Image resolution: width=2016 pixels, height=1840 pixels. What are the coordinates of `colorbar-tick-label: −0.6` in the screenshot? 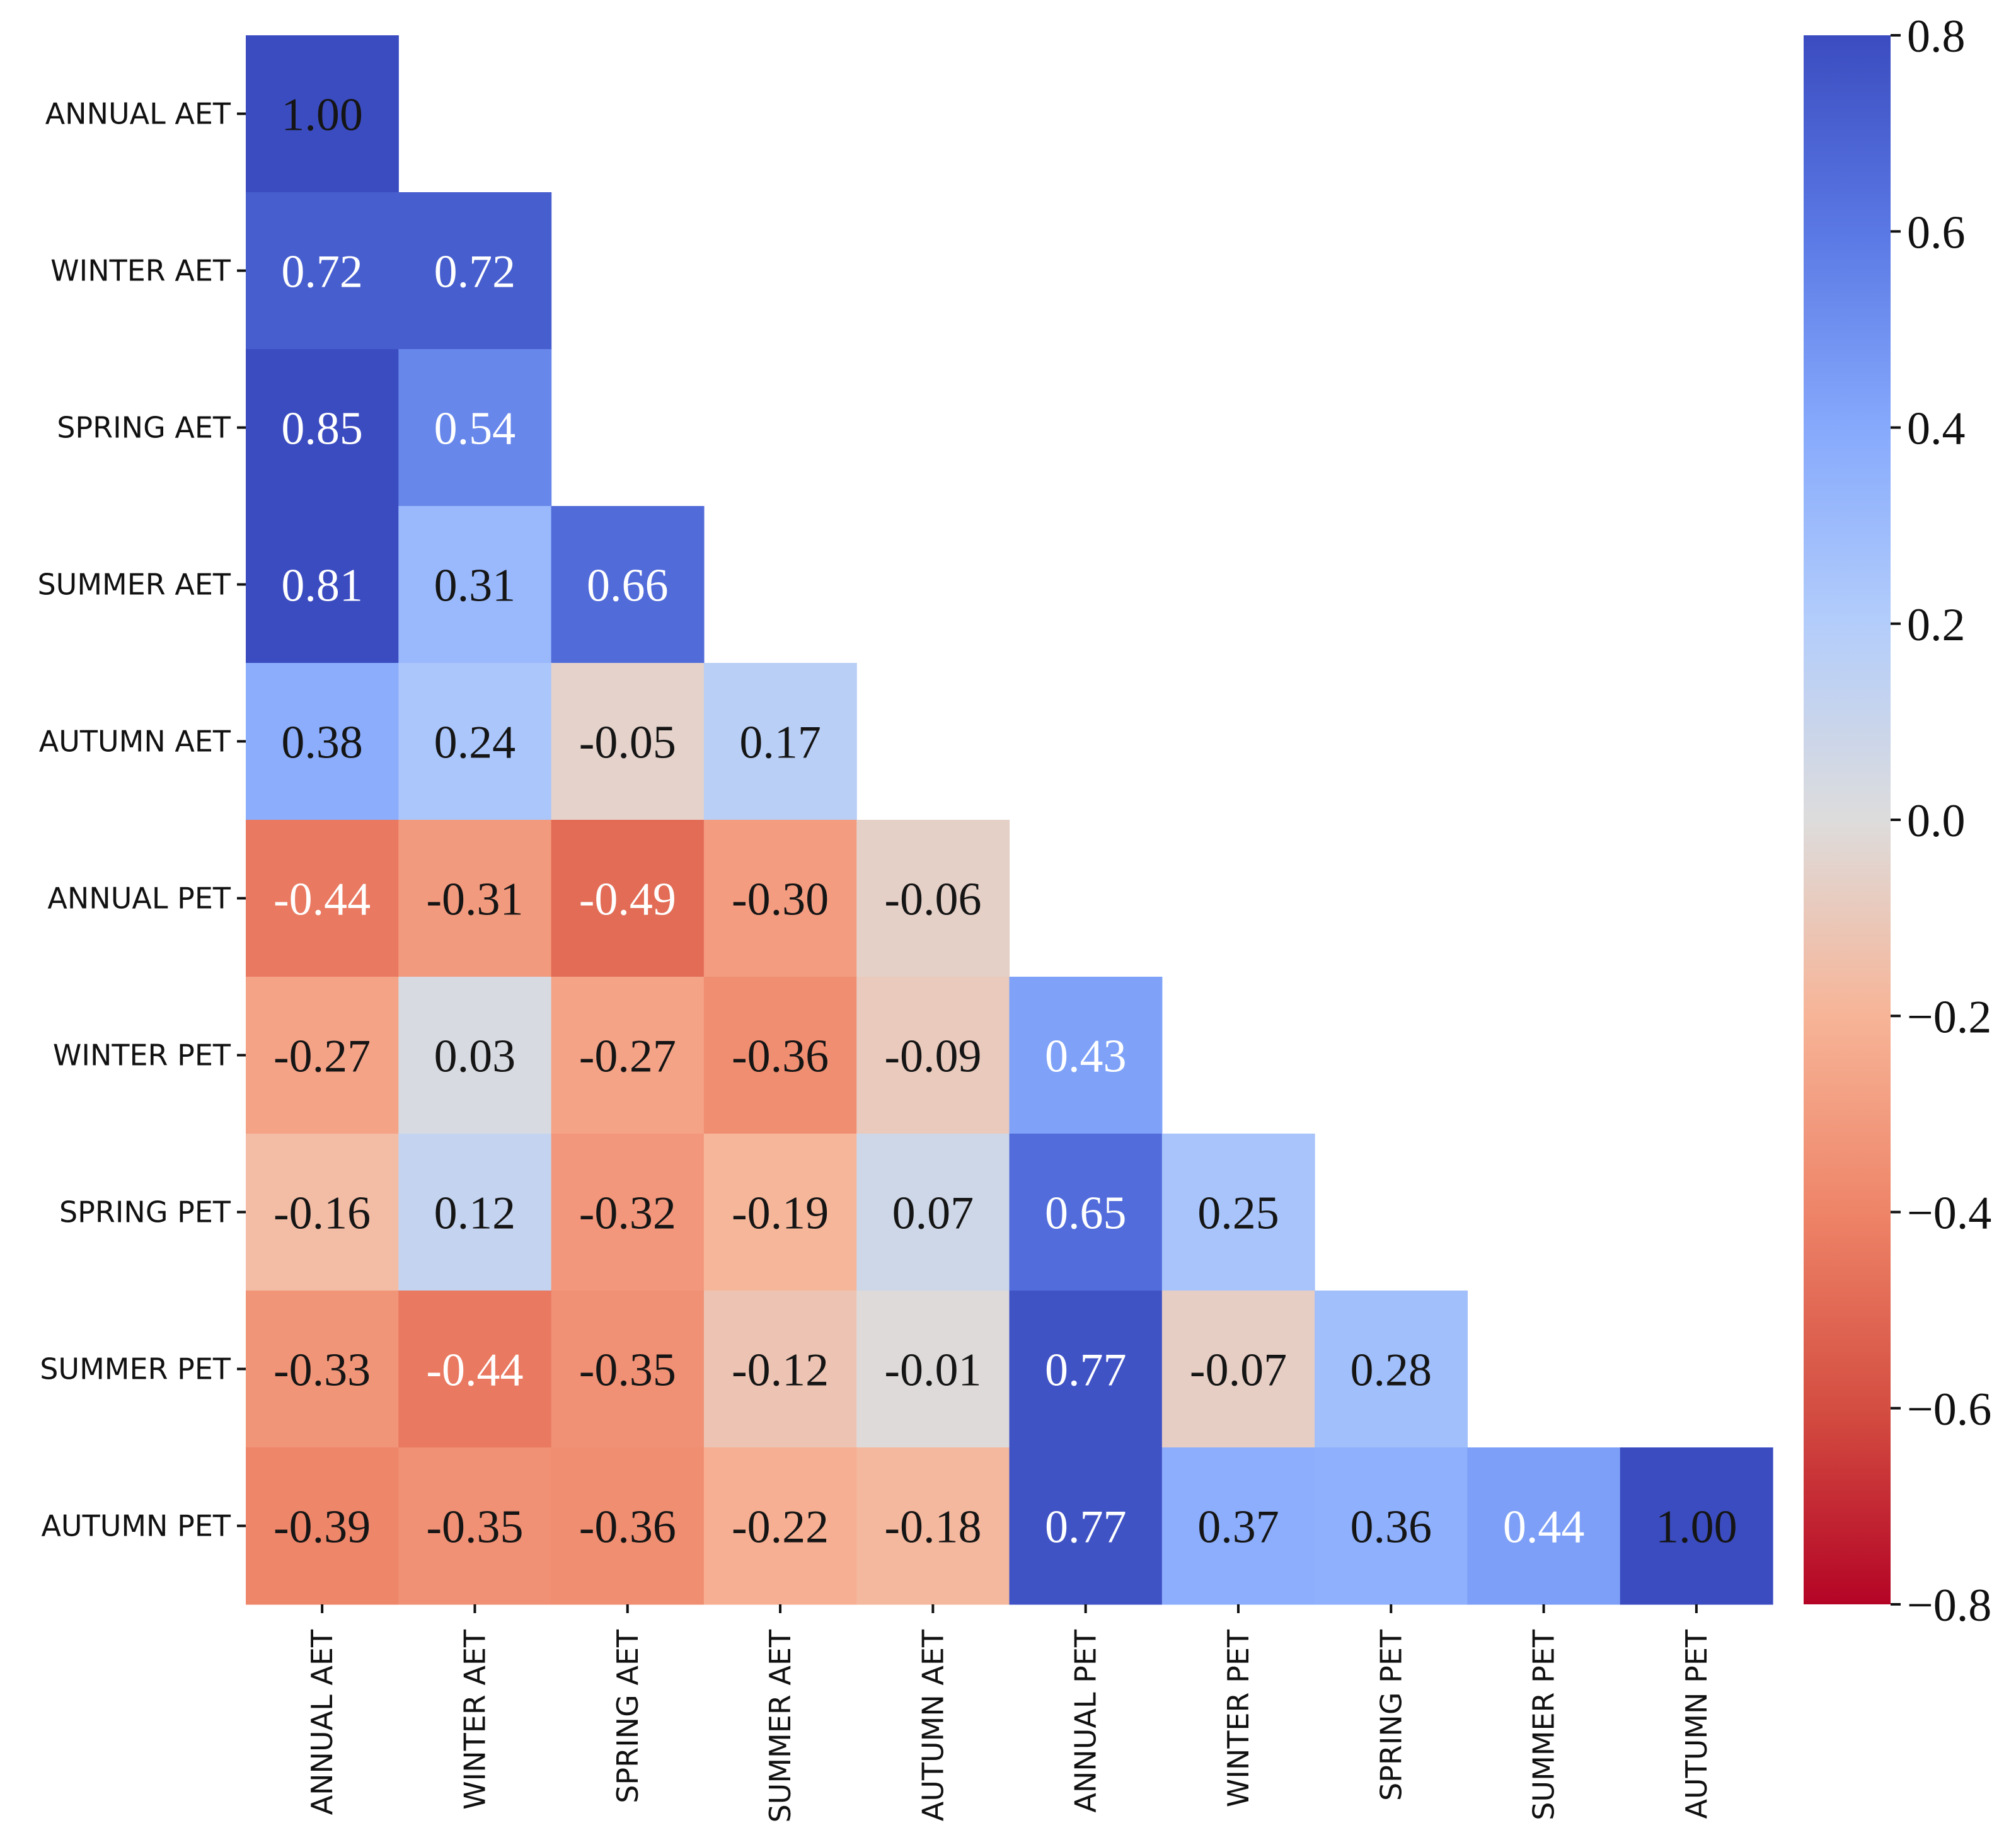 It's located at (1949, 1409).